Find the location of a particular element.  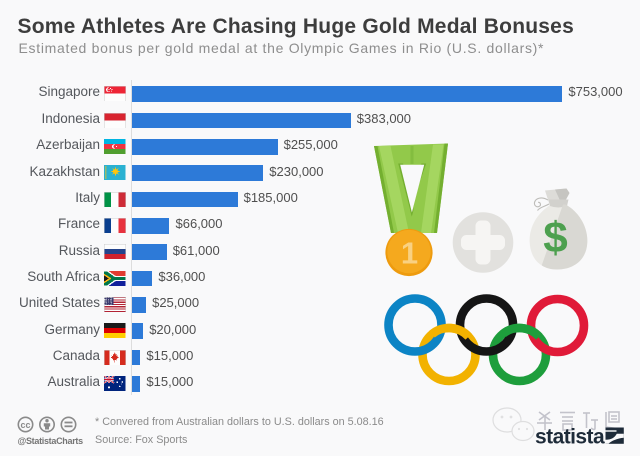

svg-text: 1 is located at coordinates (409, 253).